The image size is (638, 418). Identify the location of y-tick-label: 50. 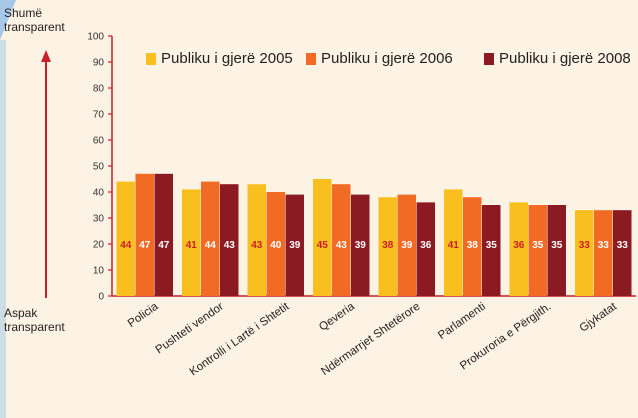
(99, 167).